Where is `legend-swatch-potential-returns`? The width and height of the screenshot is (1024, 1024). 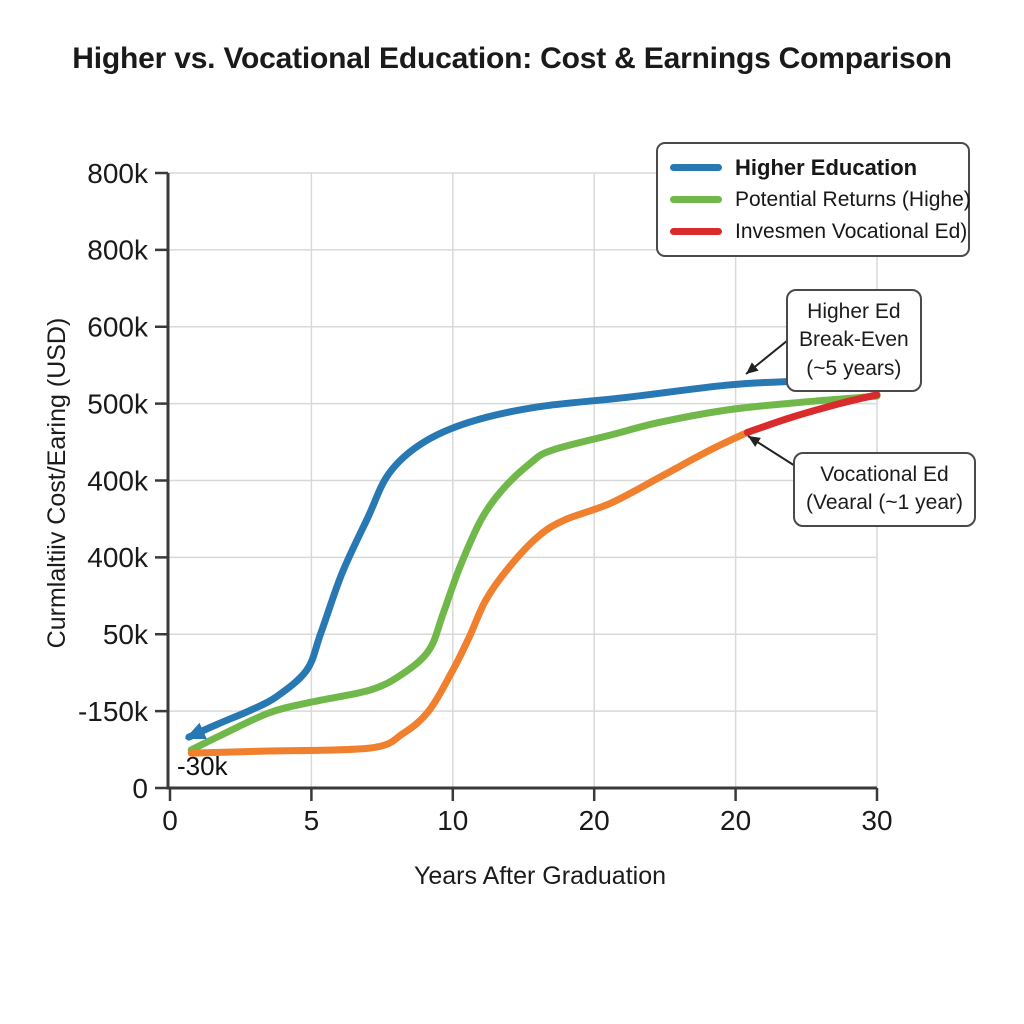
legend-swatch-potential-returns is located at coordinates (696, 199).